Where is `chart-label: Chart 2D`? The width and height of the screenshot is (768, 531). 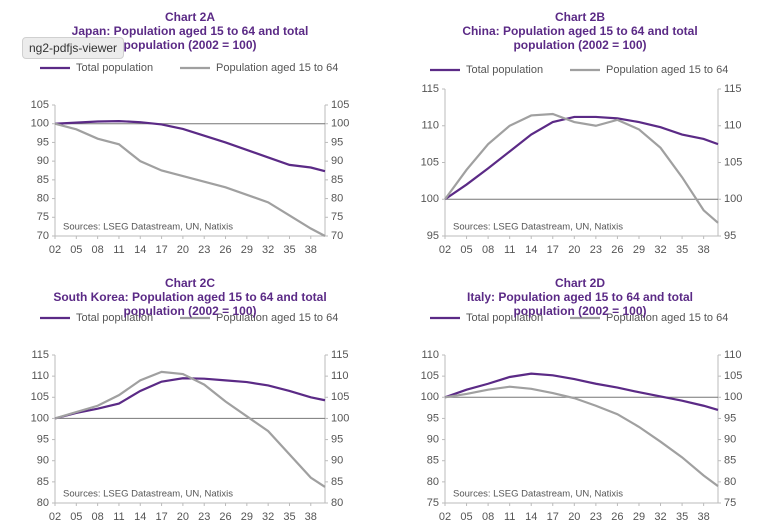
chart-label: Chart 2D is located at coordinates (579, 283).